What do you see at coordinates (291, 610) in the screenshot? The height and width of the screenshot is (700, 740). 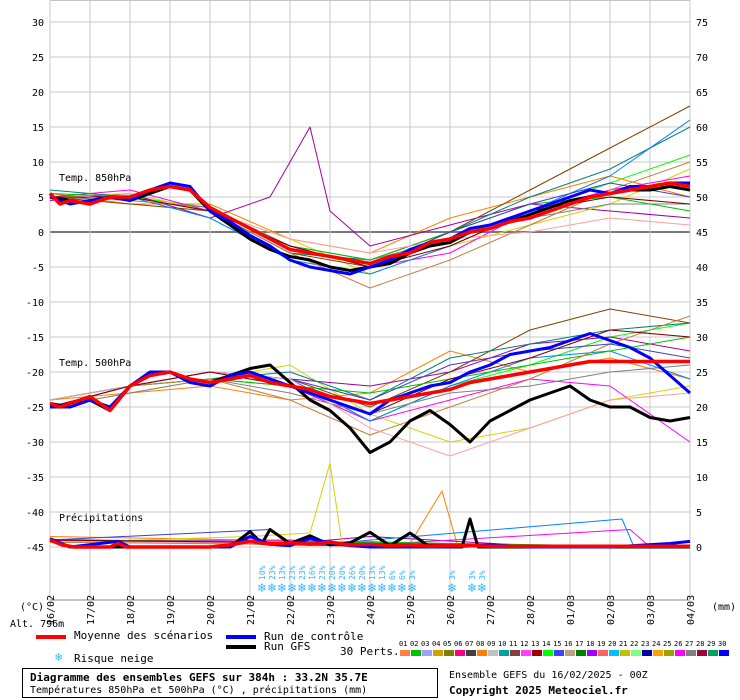 I see `x-tick-label: 22/02` at bounding box center [291, 610].